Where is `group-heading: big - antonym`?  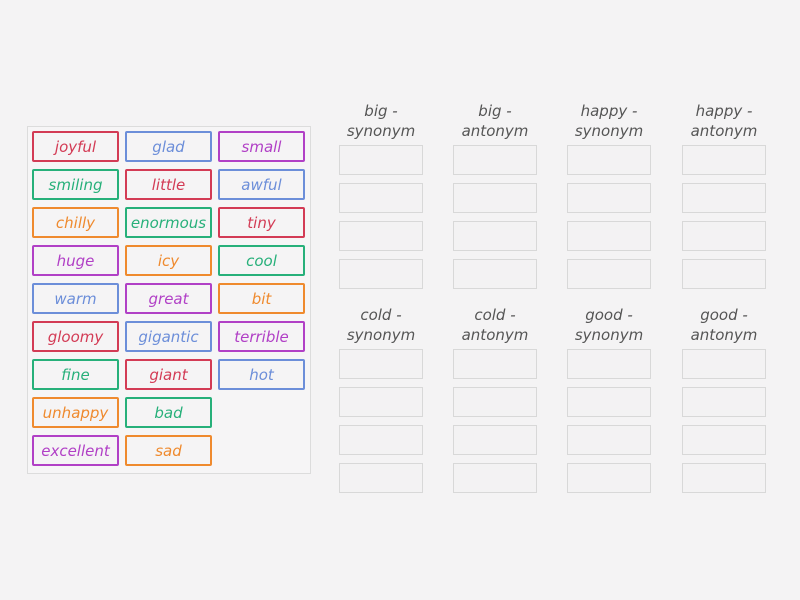
group-heading: big - antonym is located at coordinates (495, 121).